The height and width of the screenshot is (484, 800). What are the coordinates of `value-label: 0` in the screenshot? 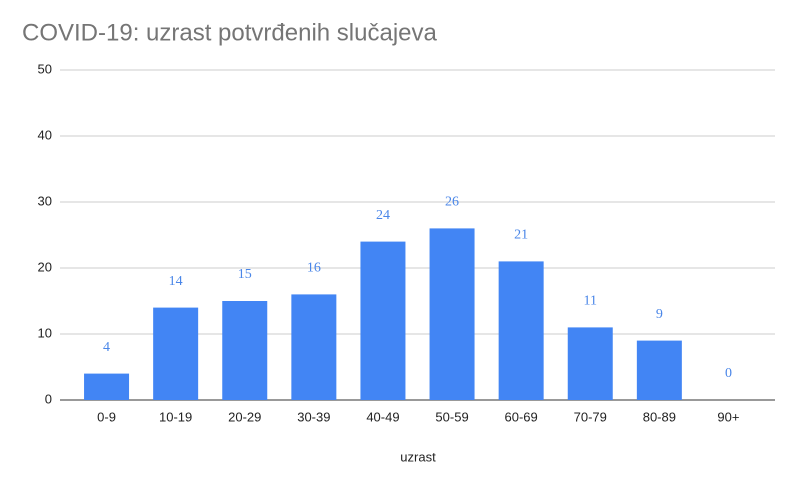 It's located at (728, 373).